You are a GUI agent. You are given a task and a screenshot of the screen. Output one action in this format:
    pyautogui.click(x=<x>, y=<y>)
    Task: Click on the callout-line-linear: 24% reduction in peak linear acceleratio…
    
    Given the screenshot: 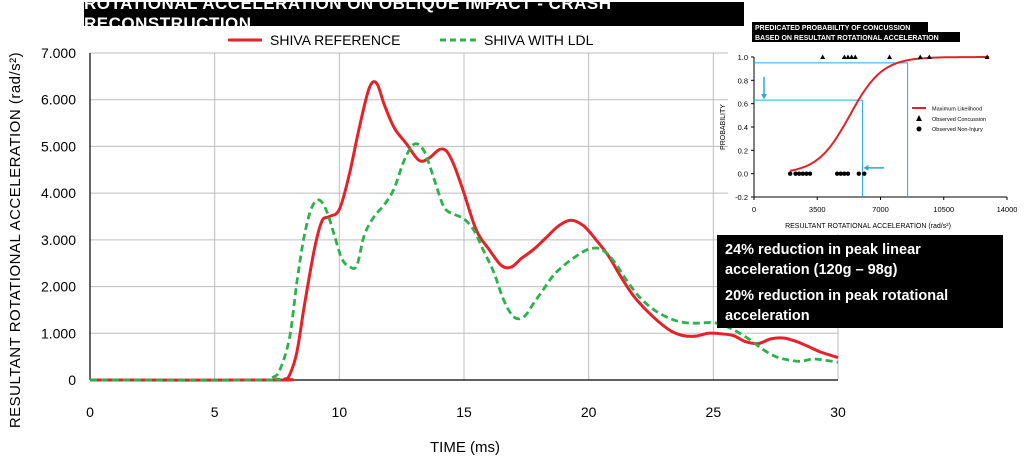 What is the action you would take?
    pyautogui.click(x=823, y=260)
    